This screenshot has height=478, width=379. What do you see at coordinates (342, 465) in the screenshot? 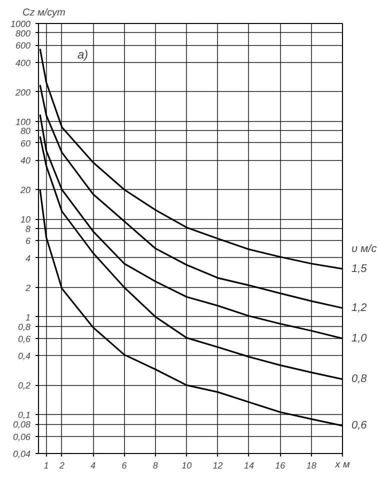
I see `x-axis-title: x м` at bounding box center [342, 465].